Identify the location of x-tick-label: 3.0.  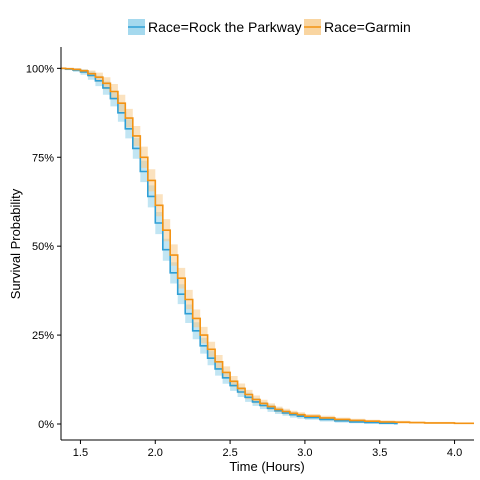
(304, 453).